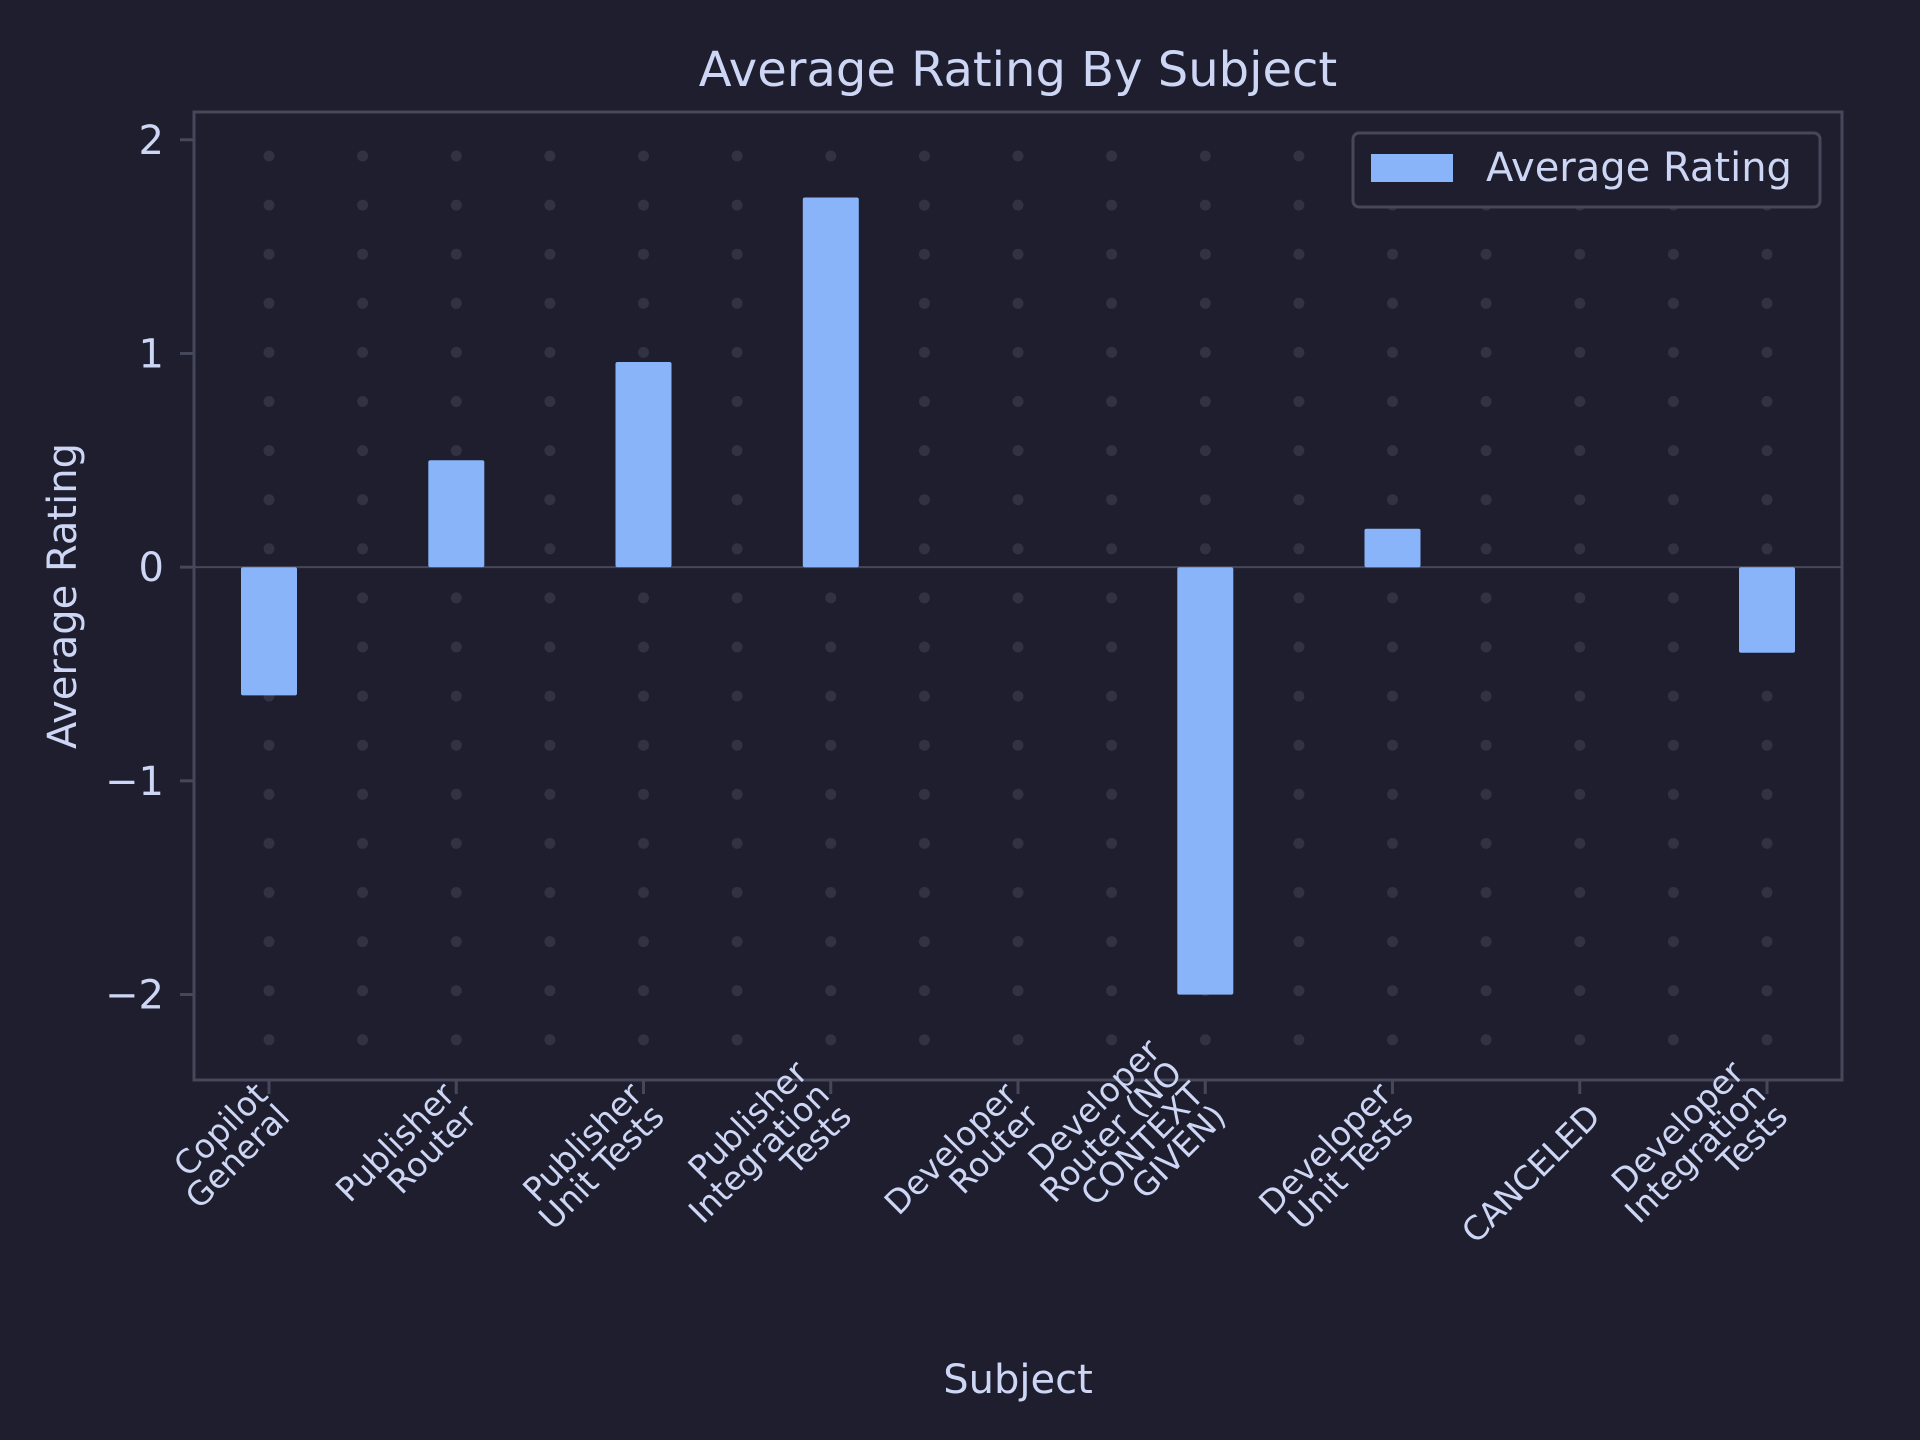 This screenshot has height=1440, width=1920. Describe the element at coordinates (1018, 70) in the screenshot. I see `chart-title: Average Rating By Subject` at that location.